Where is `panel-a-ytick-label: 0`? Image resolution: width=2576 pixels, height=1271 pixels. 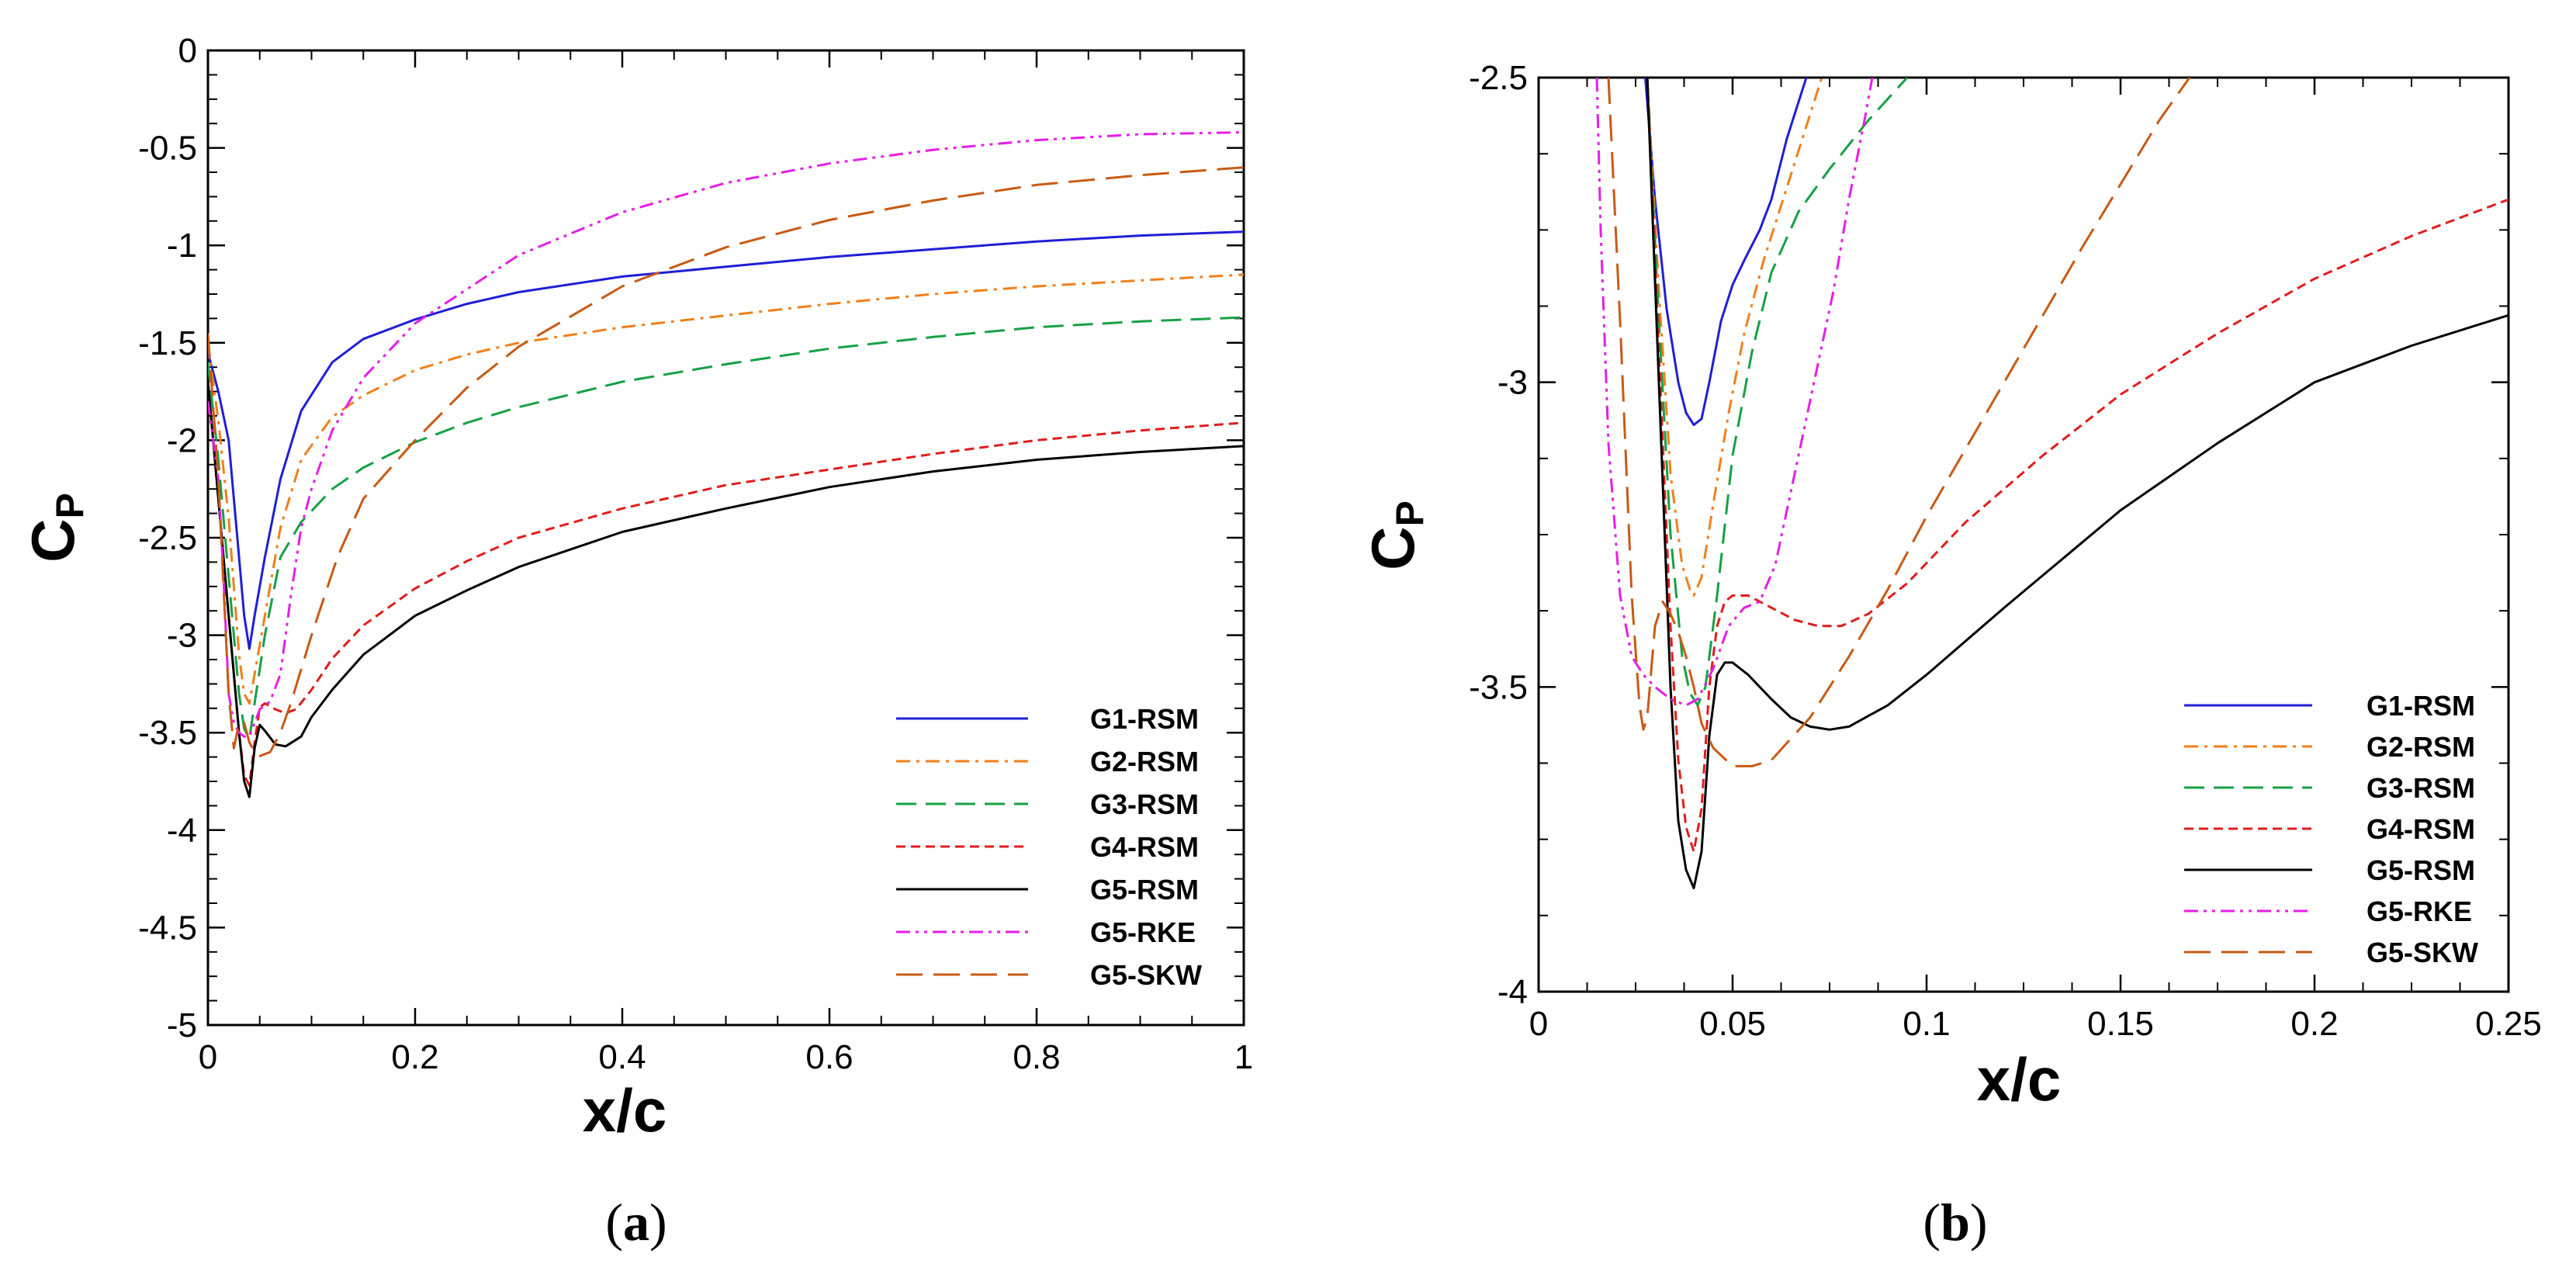 panel-a-ytick-label: 0 is located at coordinates (187, 51).